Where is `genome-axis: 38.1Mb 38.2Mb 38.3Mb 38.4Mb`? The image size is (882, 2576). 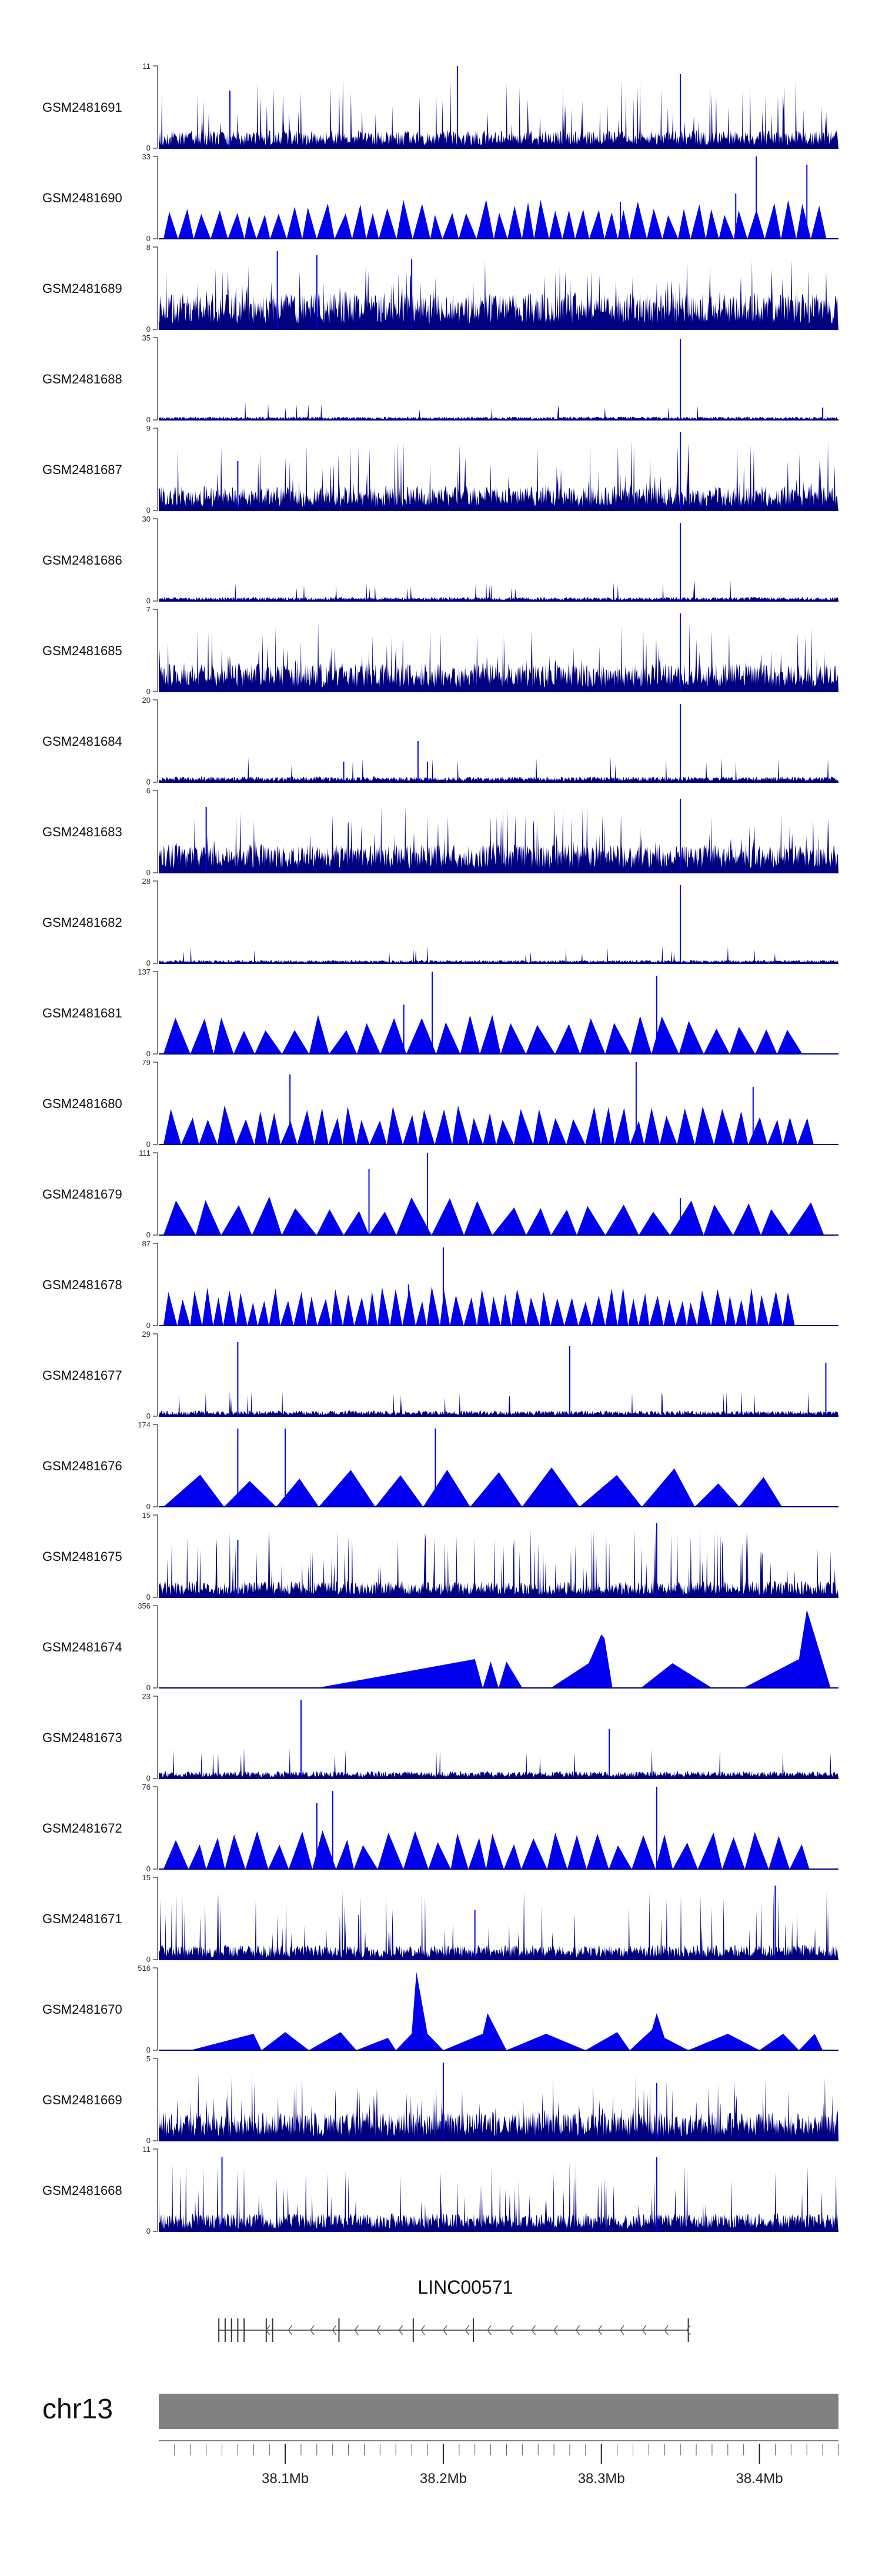 genome-axis: 38.1Mb 38.2Mb 38.3Mb 38.4Mb is located at coordinates (499, 2463).